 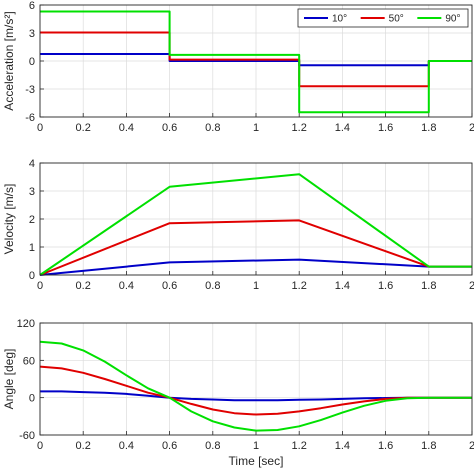 What do you see at coordinates (32, 220) in the screenshot?
I see `y-tick-label: 2` at bounding box center [32, 220].